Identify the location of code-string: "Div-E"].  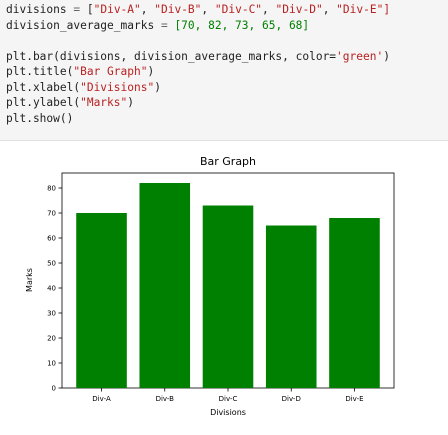
(363, 9).